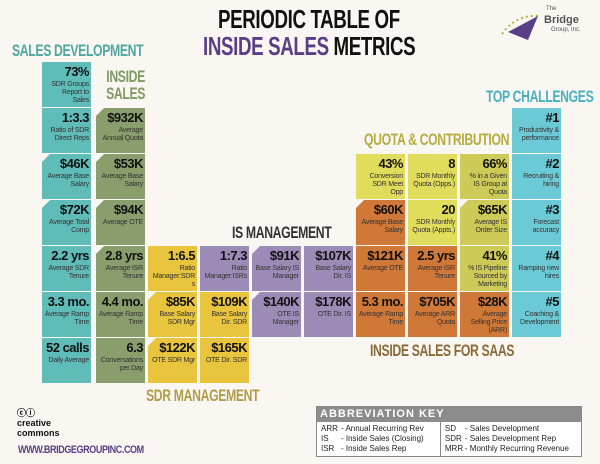  What do you see at coordinates (516, 448) in the screenshot?
I see `key-meaning: - Monthly Recurring Revenue` at bounding box center [516, 448].